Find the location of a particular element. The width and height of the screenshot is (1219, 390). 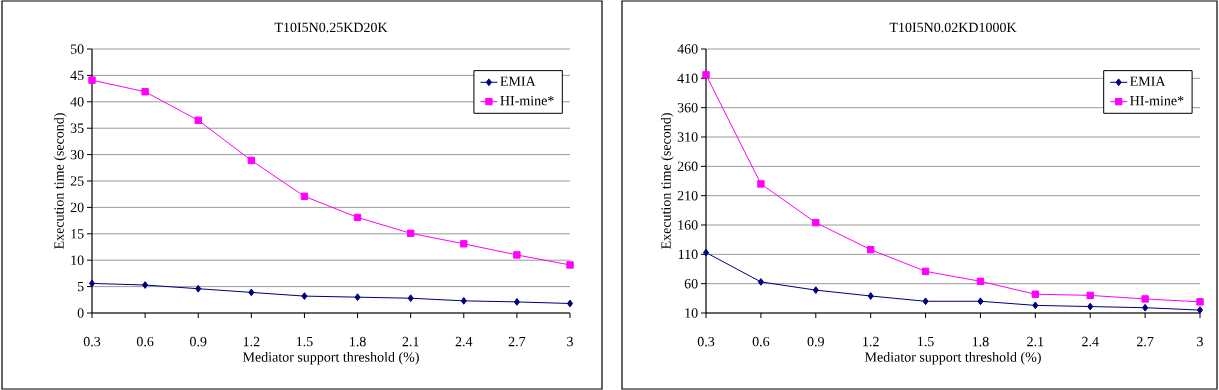

y-tick-label: 25 is located at coordinates (77, 181).